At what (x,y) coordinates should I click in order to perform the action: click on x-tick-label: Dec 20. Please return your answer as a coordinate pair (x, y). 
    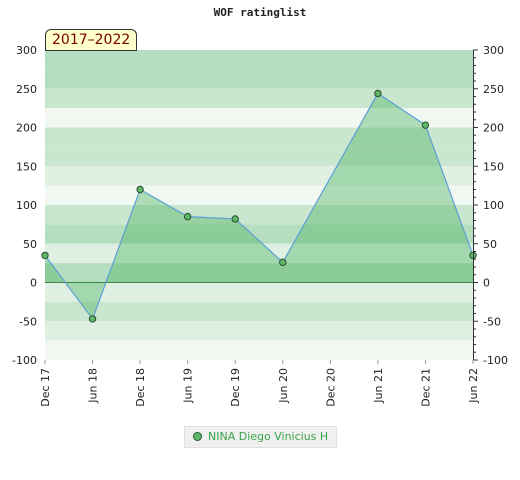
    Looking at the image, I should click on (330, 387).